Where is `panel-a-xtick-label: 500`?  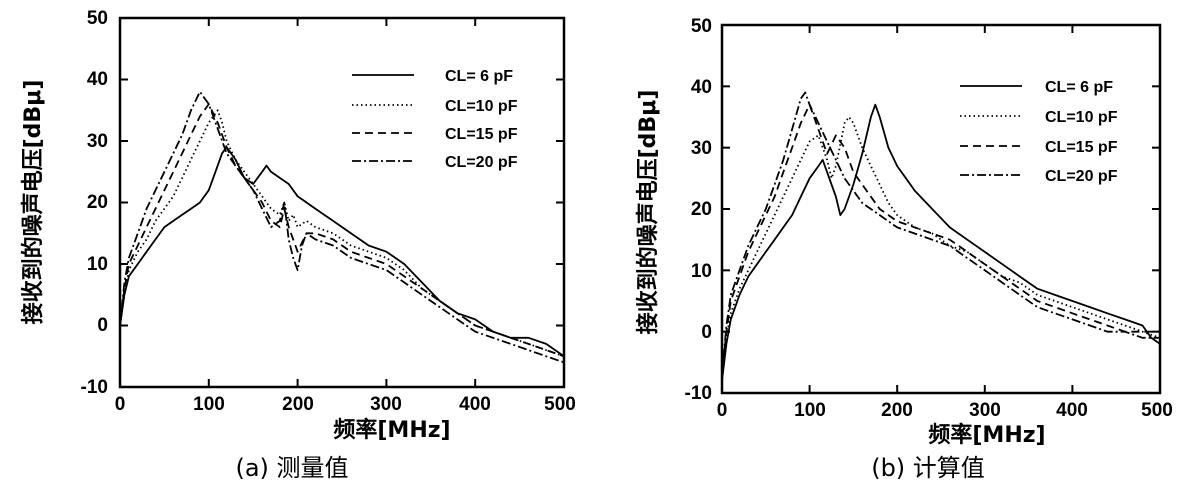 panel-a-xtick-label: 500 is located at coordinates (560, 404).